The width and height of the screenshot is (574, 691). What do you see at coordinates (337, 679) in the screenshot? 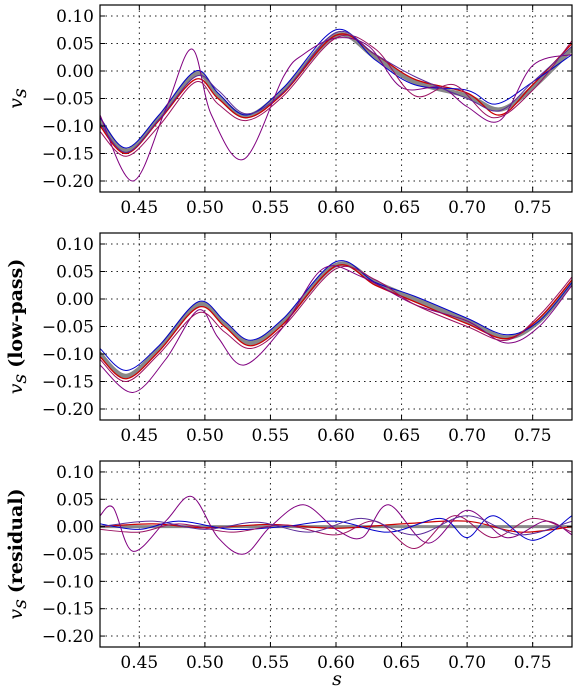
I see `x-axis-label: s` at bounding box center [337, 679].